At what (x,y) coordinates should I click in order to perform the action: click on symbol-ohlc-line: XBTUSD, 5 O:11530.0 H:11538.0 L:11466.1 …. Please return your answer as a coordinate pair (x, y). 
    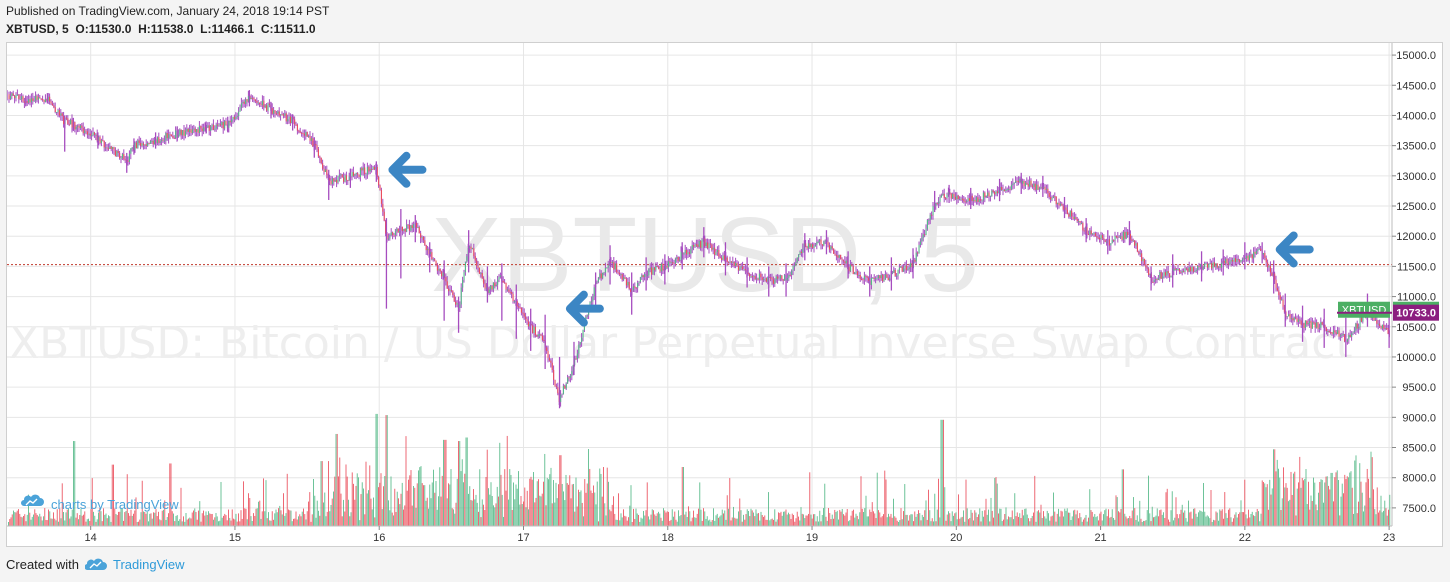
    Looking at the image, I should click on (161, 29).